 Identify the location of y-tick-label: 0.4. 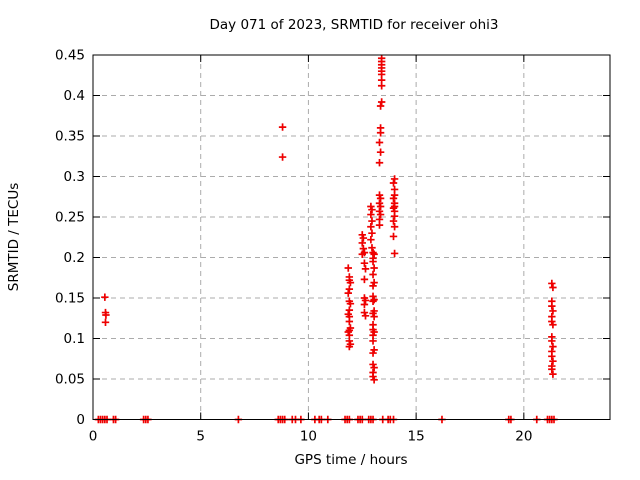
(74, 96).